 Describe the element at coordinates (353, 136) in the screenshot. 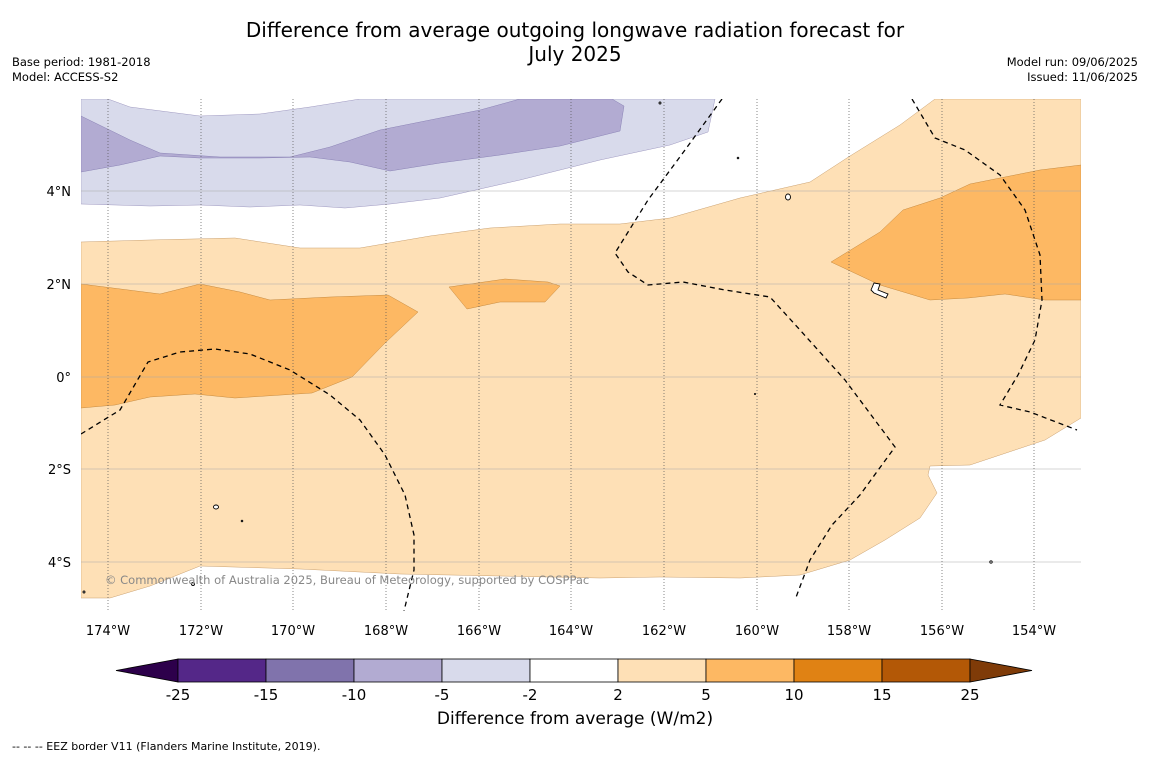

I see `anomaly-region-neg10-to-neg5` at that location.